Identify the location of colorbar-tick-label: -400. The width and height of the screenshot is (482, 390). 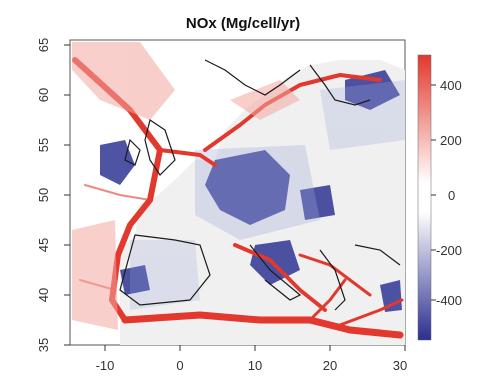
(449, 300).